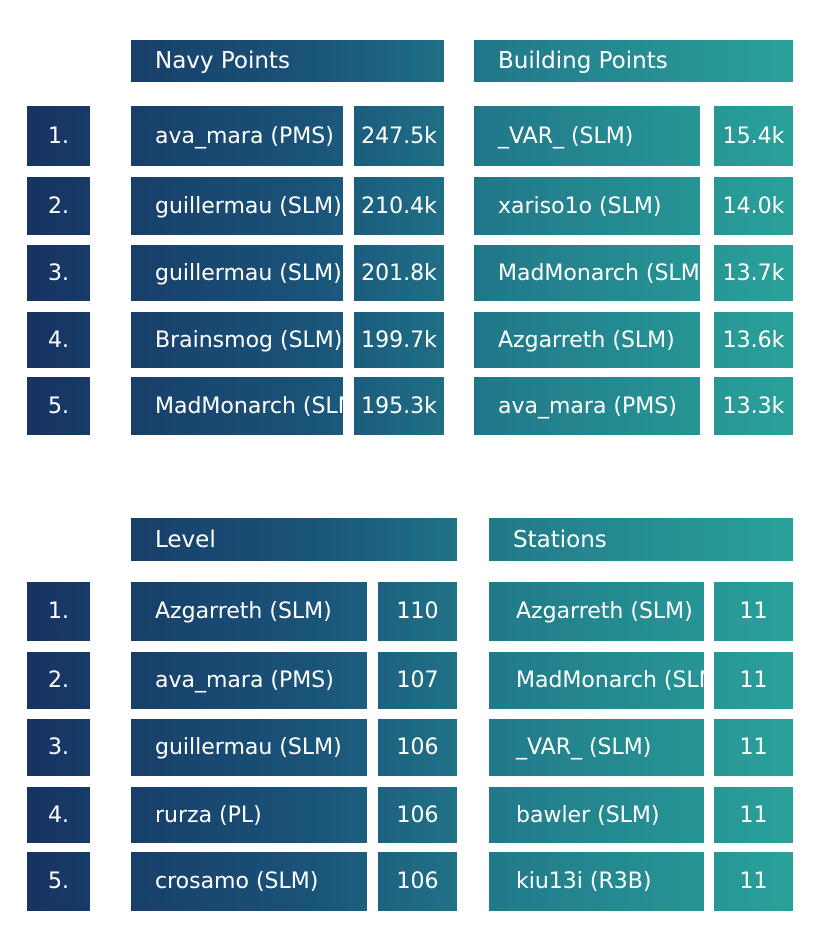 The image size is (820, 950). What do you see at coordinates (596, 747) in the screenshot?
I see `stations-name-3: _VAR_ (SLM)` at bounding box center [596, 747].